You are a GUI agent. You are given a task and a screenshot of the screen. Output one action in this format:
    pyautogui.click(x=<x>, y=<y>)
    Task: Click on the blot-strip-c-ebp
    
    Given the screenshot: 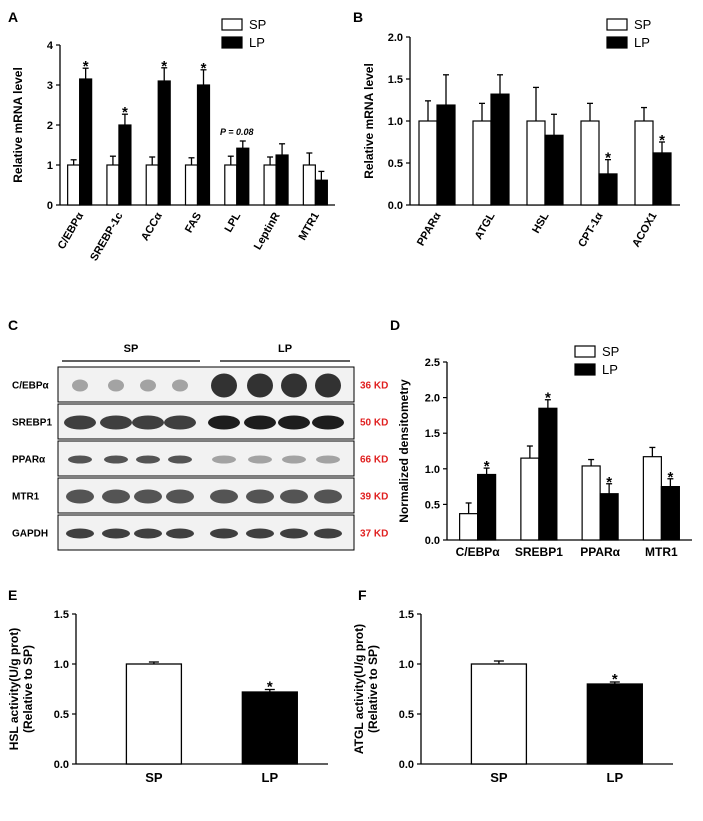 What is the action you would take?
    pyautogui.click(x=206, y=384)
    